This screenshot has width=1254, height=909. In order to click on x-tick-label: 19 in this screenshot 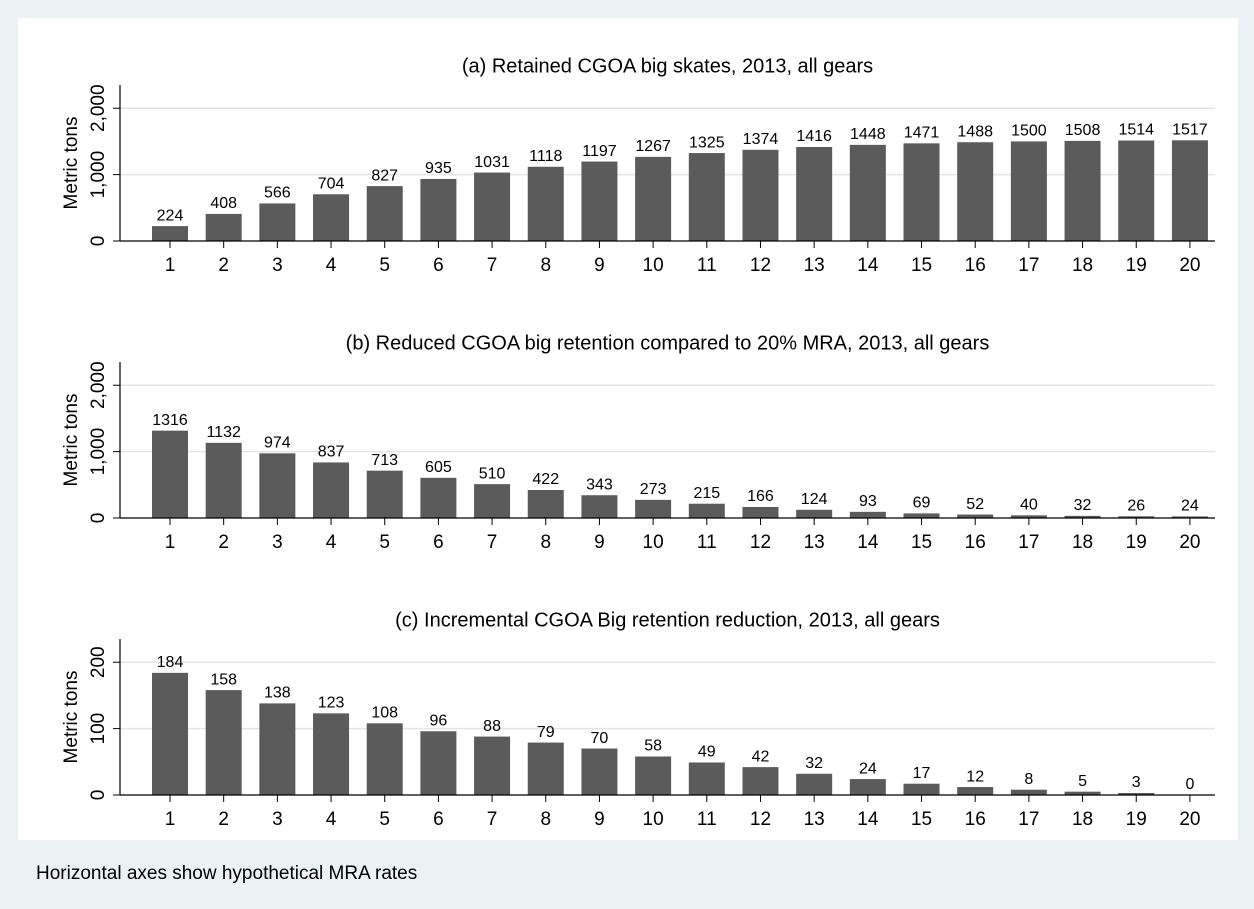, I will do `click(1136, 265)`.